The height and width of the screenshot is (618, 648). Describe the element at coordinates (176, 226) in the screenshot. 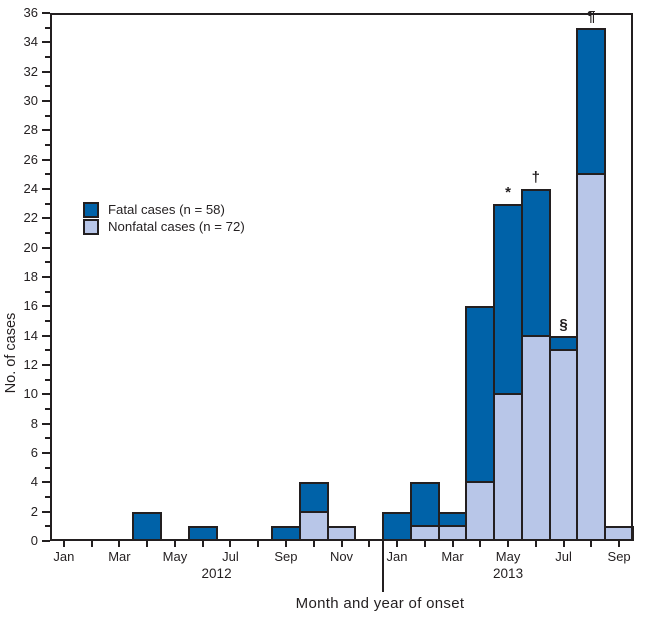

I see `legend-label: Nonfatal cases (n = 72)` at that location.